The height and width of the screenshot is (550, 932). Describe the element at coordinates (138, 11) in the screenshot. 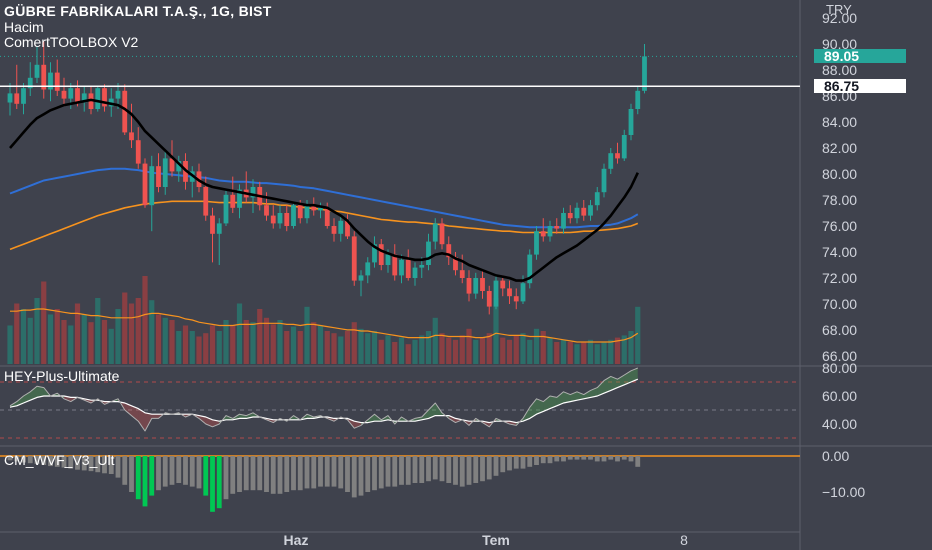

I see `symbol-title: GÜBRE FABRİKALARI T.A.Ş., 1G, BIST` at that location.